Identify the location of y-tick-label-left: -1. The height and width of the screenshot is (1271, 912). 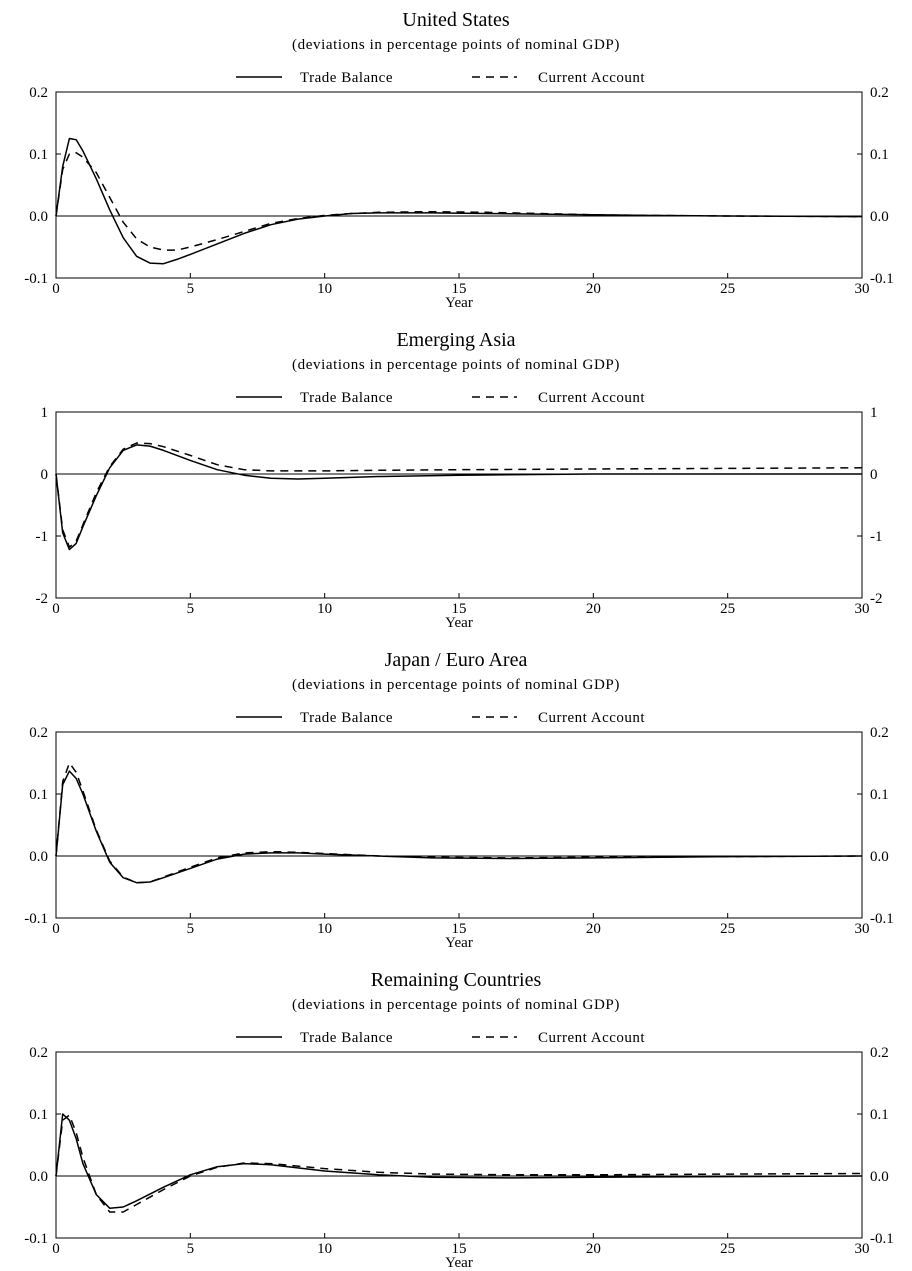
(42, 537).